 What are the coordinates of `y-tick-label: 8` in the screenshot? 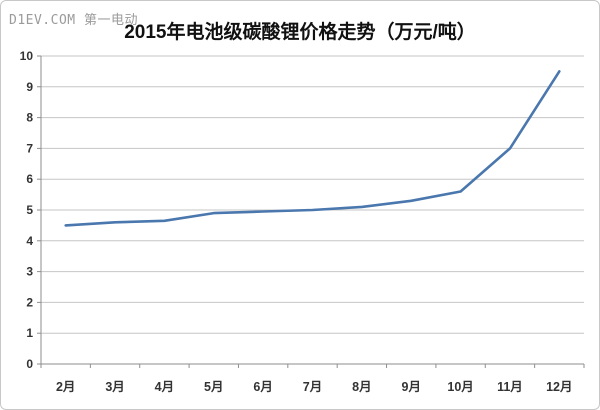 It's located at (29, 118).